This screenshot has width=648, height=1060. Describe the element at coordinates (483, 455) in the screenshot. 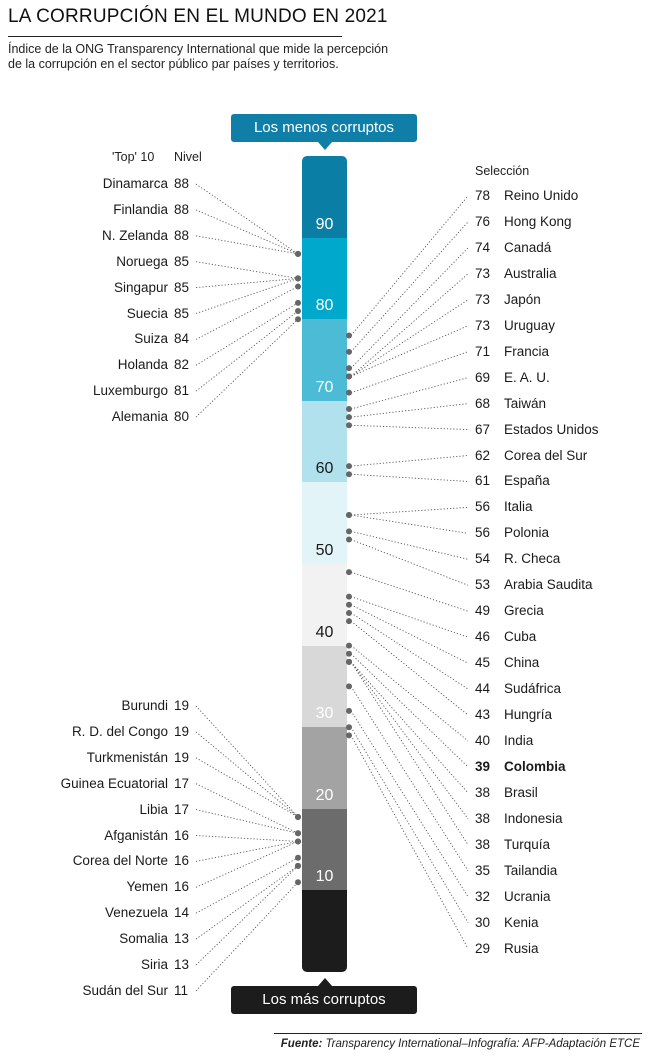

I see `selection-country-value: 62` at that location.